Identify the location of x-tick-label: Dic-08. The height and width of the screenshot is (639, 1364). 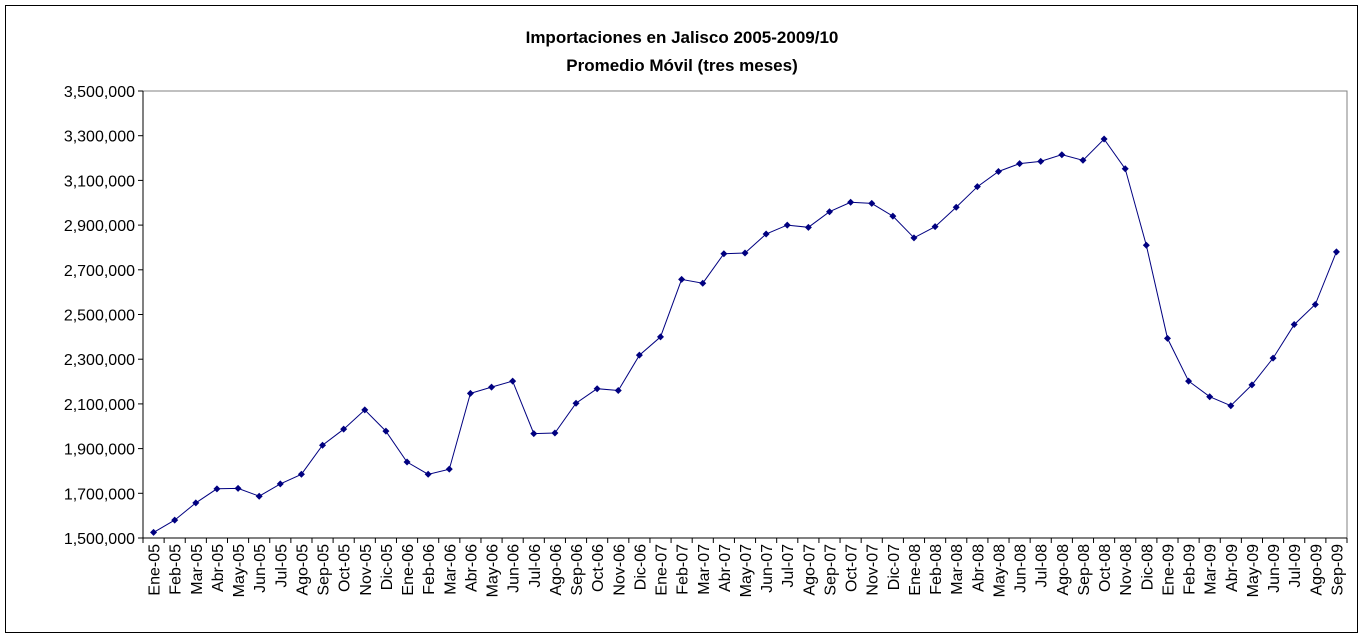
(1147, 567).